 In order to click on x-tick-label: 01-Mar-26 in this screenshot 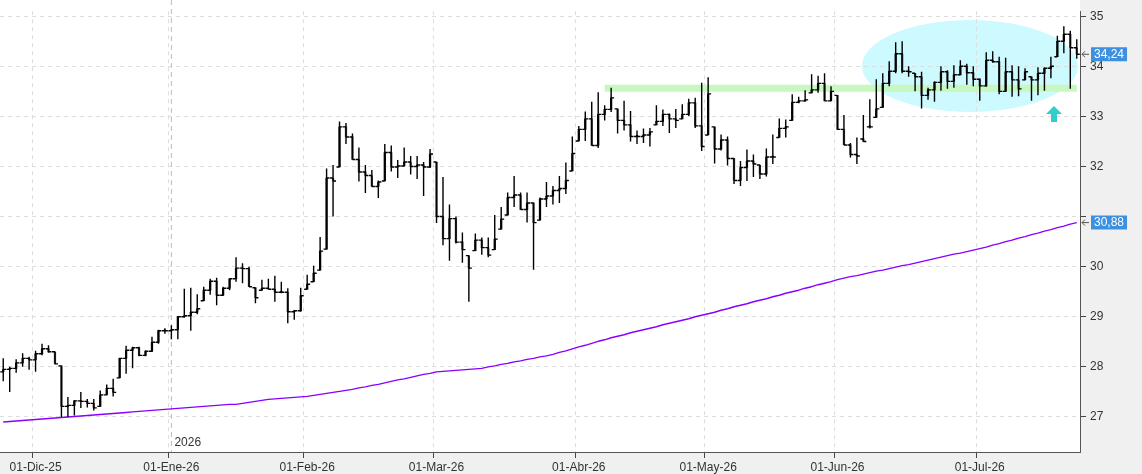, I will do `click(436, 466)`.